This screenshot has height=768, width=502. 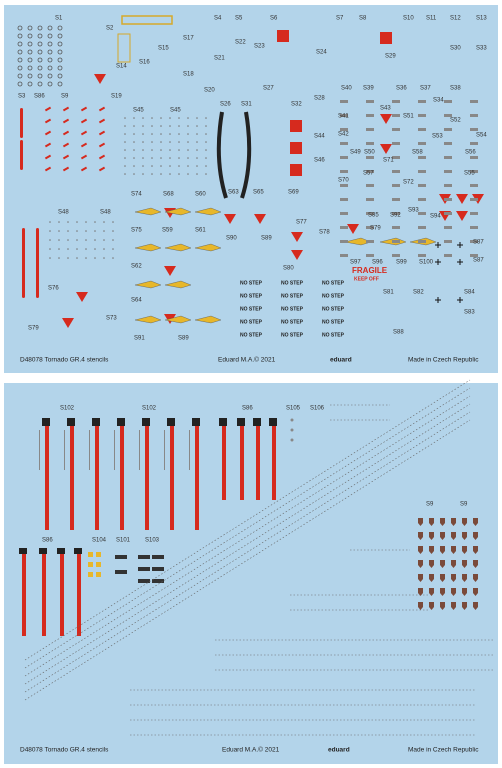 What do you see at coordinates (355, 153) in the screenshot?
I see `decal-number: S49` at bounding box center [355, 153].